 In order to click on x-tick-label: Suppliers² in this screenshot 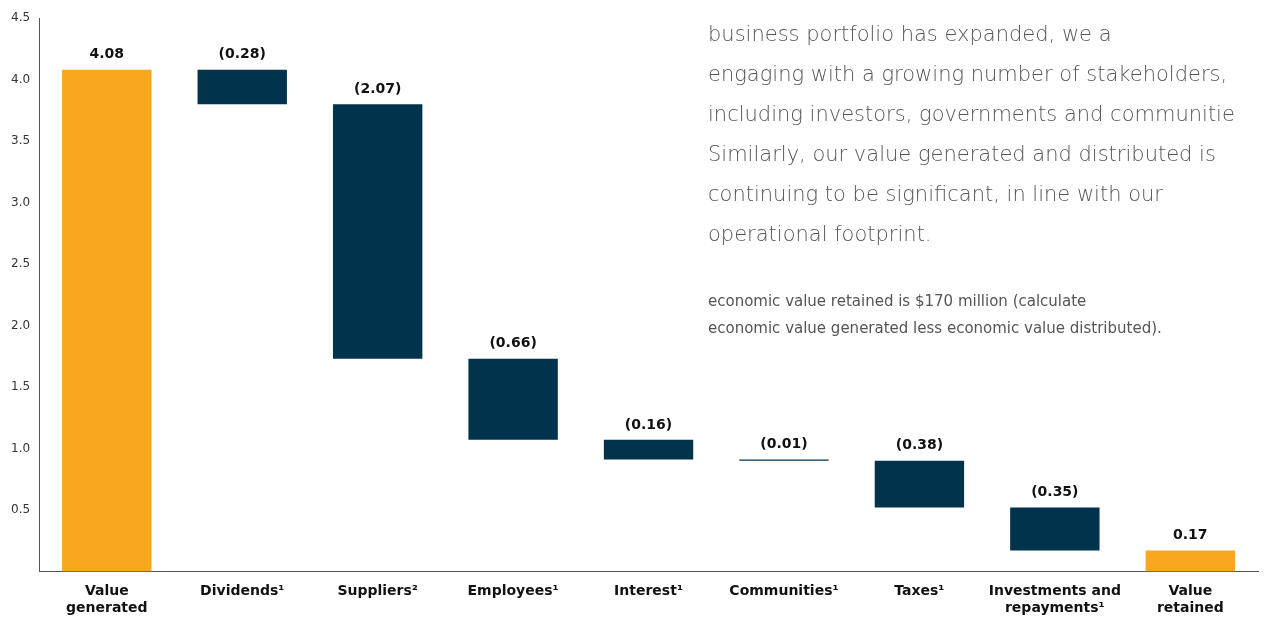, I will do `click(377, 590)`.